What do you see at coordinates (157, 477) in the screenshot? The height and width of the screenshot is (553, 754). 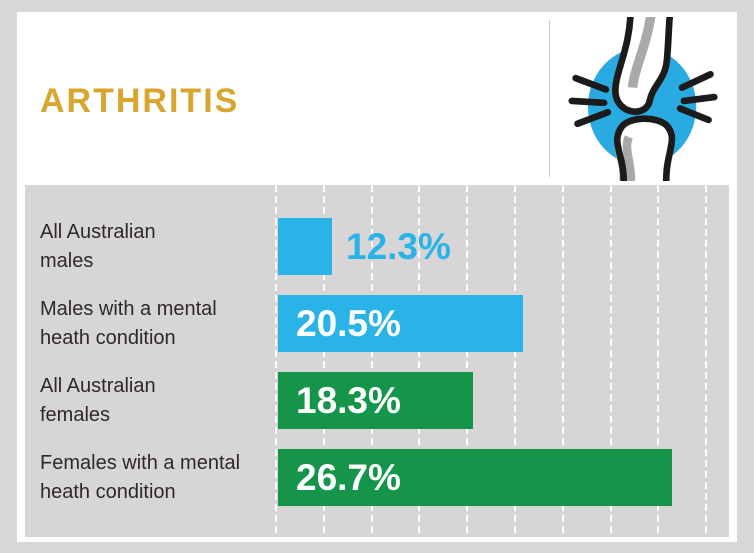 I see `category-label: Females with a mental heath condition` at bounding box center [157, 477].